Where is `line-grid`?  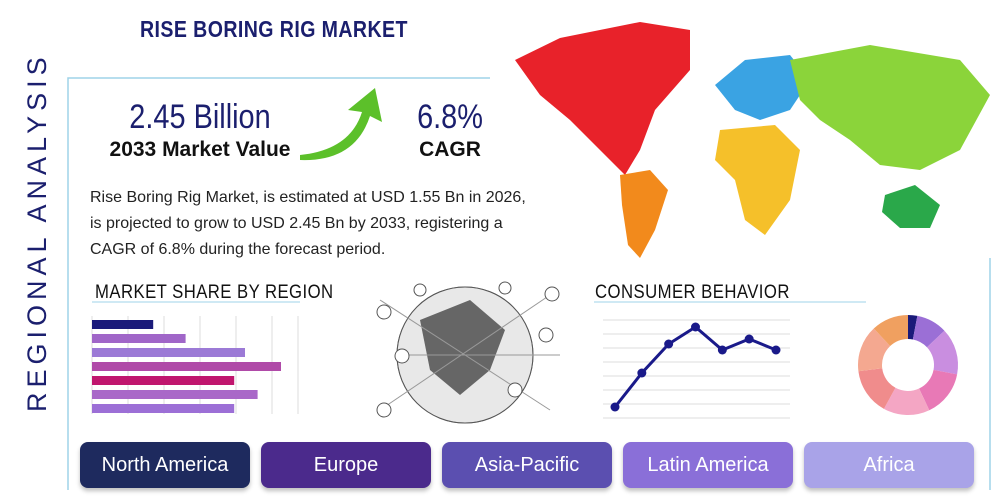
line-grid is located at coordinates (696, 369).